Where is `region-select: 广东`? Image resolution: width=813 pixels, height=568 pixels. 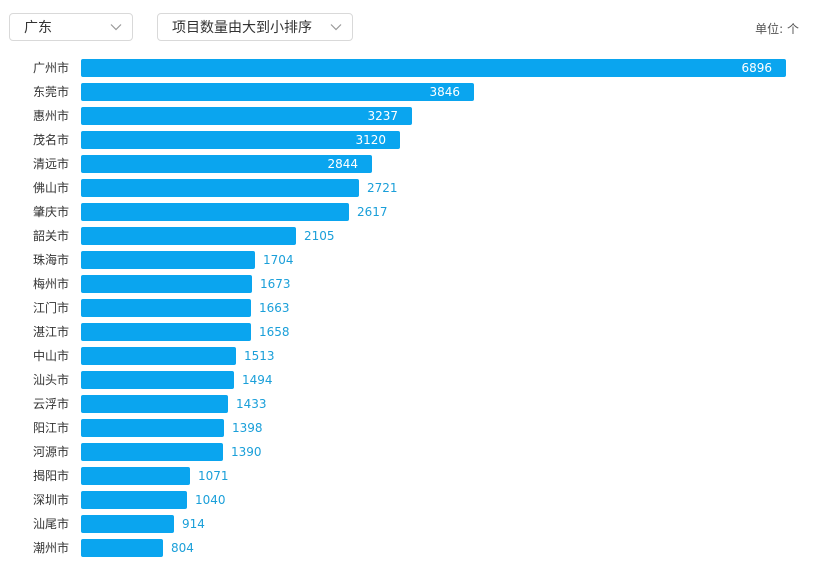
region-select: 广东 is located at coordinates (71, 27).